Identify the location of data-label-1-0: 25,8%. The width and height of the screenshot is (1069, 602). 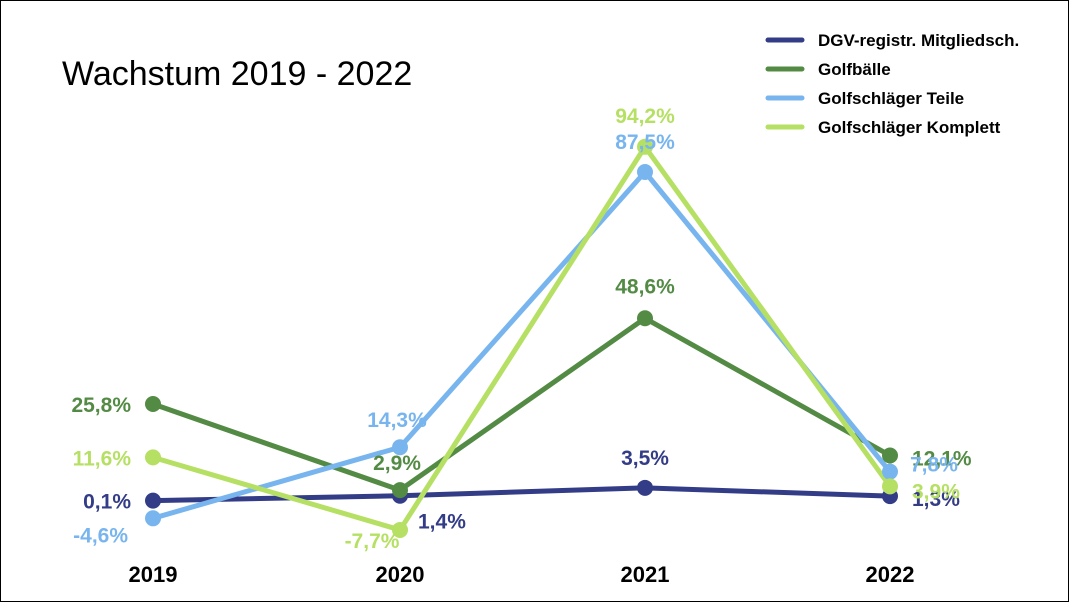
(101, 405).